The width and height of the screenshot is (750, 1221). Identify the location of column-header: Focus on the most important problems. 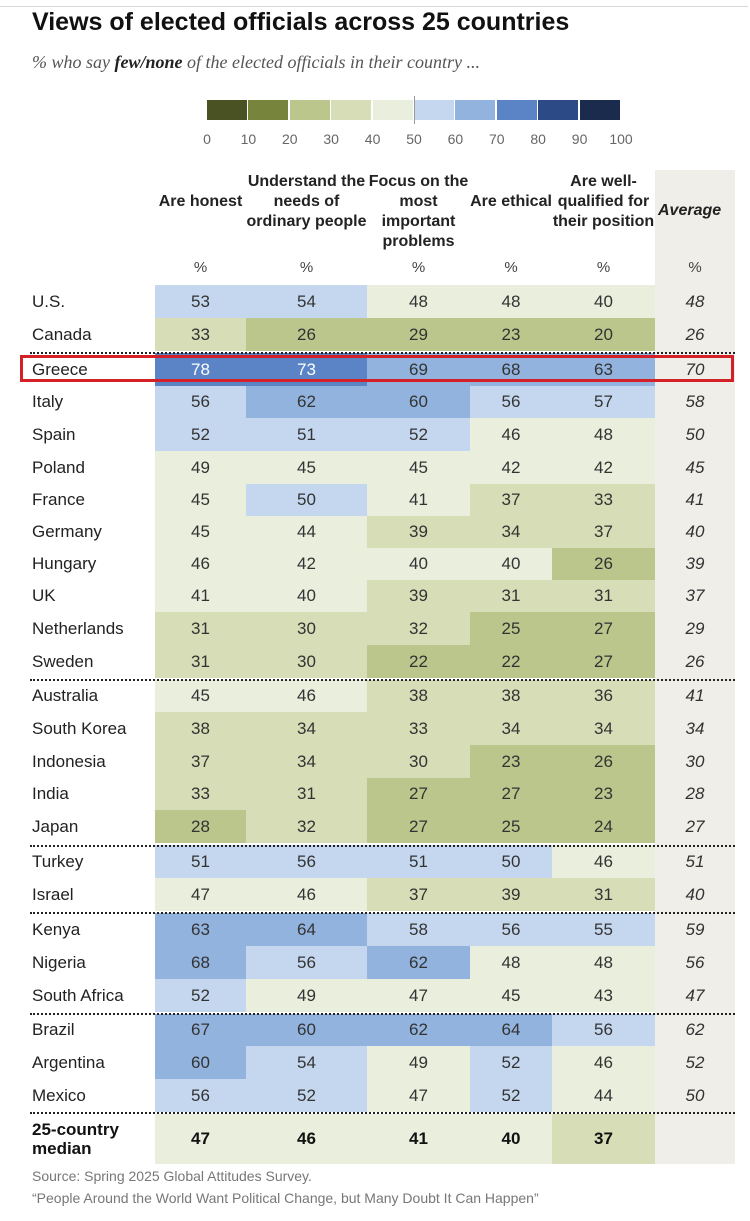
(418, 211).